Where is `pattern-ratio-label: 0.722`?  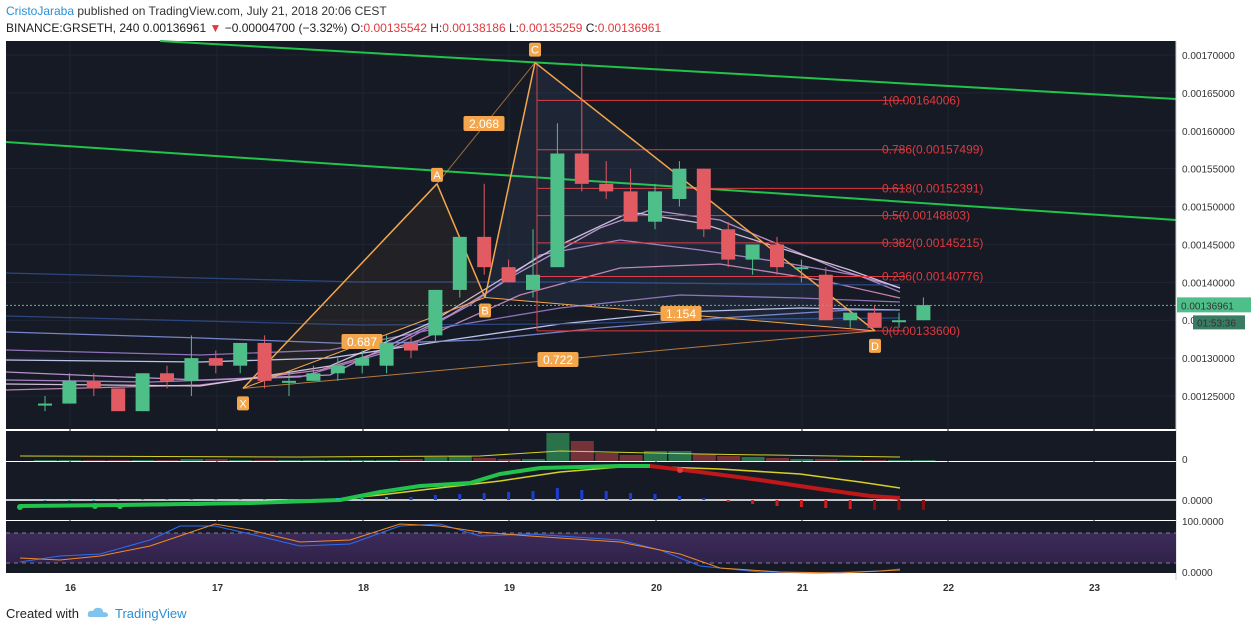
pattern-ratio-label: 0.722 is located at coordinates (558, 360).